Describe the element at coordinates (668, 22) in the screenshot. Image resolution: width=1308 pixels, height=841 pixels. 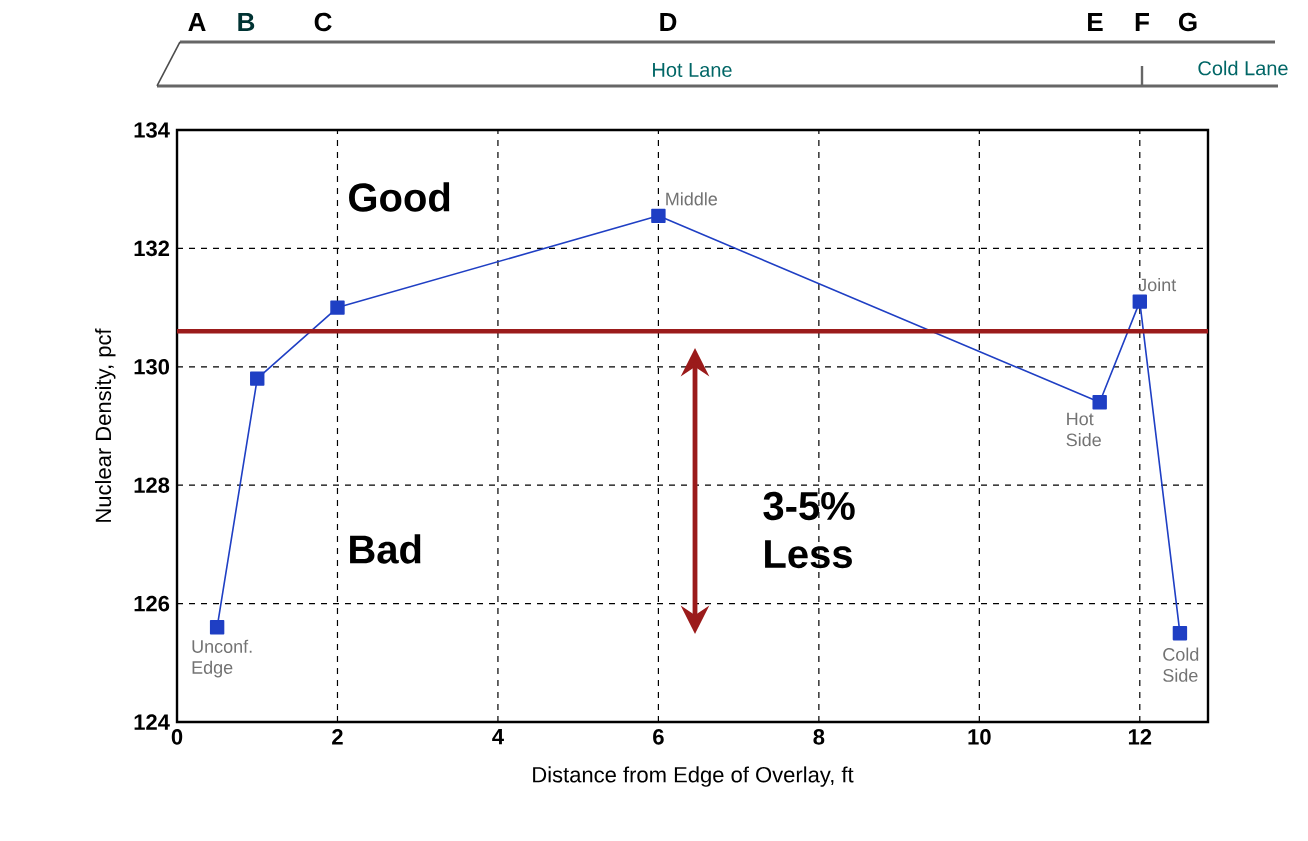
I see `text: D` at that location.